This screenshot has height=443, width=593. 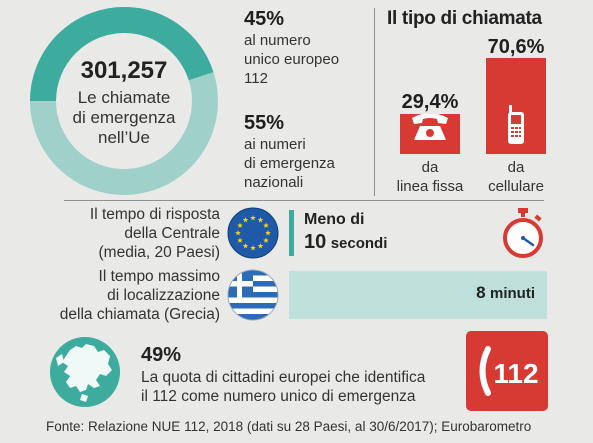 I want to click on segment-112-pct: 45%, so click(x=264, y=19).